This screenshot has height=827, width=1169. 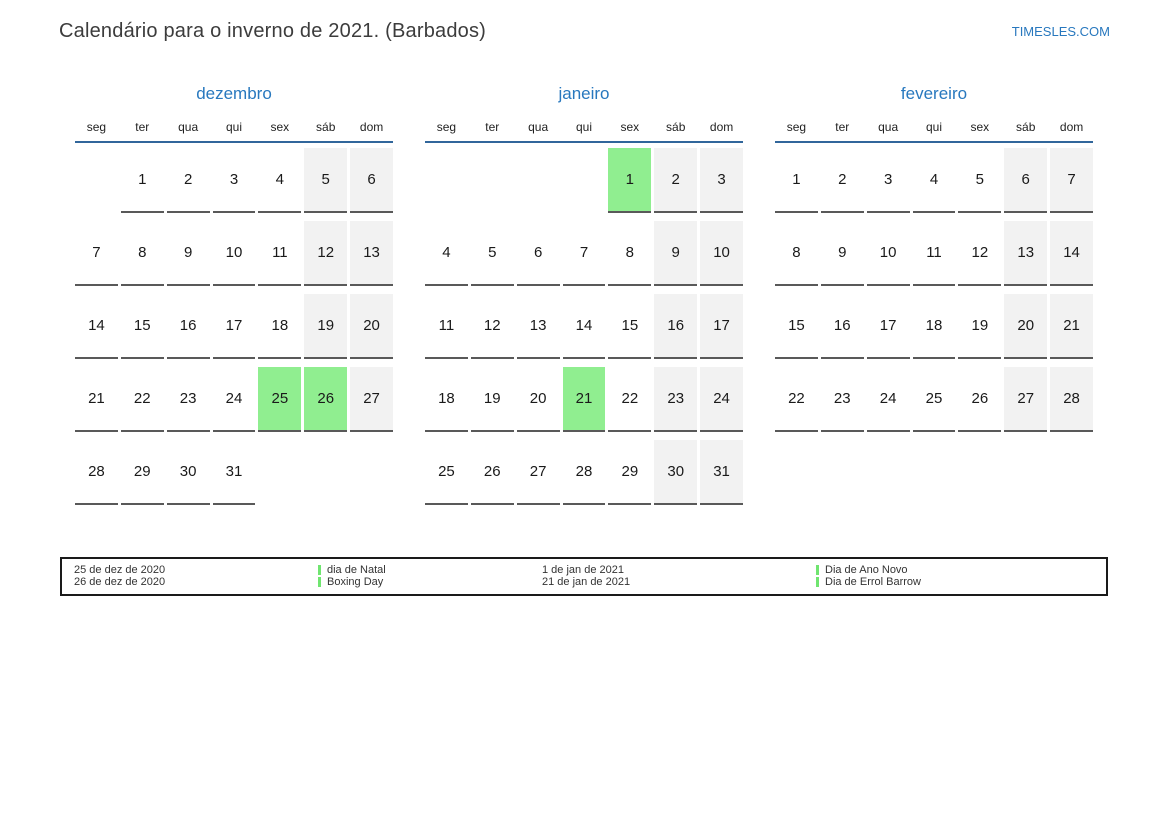 What do you see at coordinates (120, 570) in the screenshot?
I see `legend-date: 25 de dez de 2020` at bounding box center [120, 570].